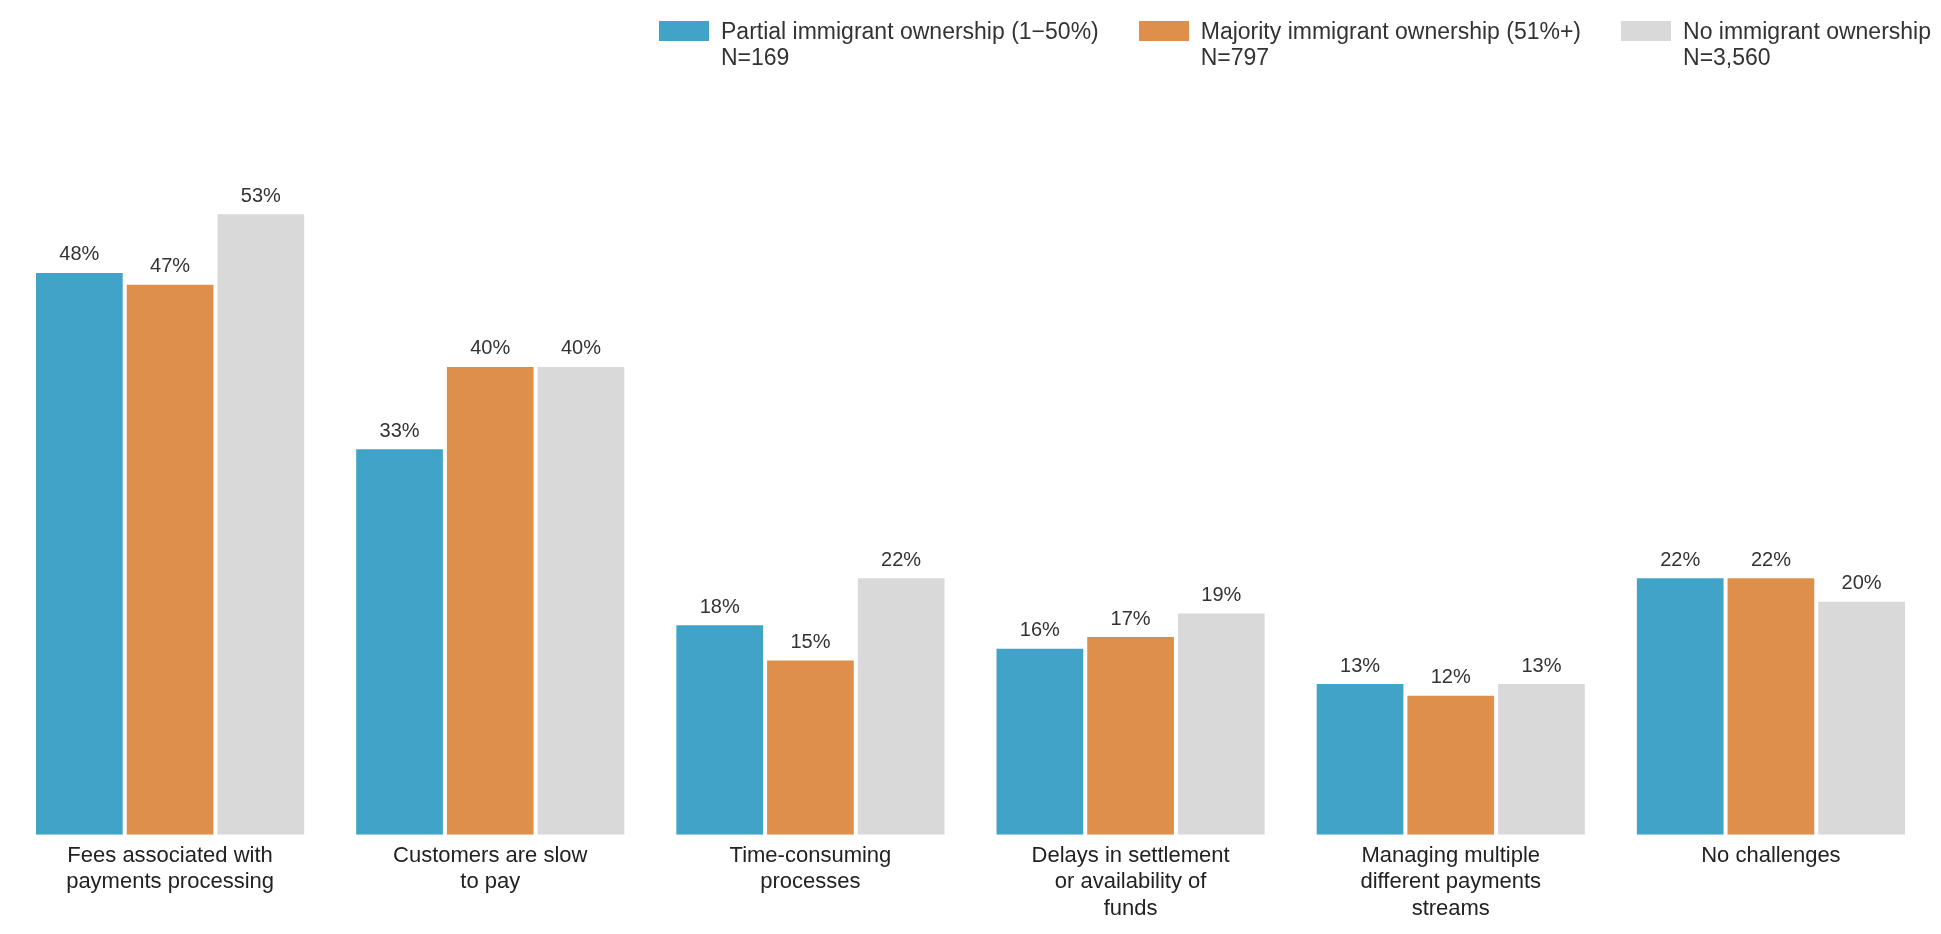 This screenshot has width=1941, height=934. Describe the element at coordinates (1451, 881) in the screenshot. I see `x-tick-label: Managing multiple different payments streams` at that location.